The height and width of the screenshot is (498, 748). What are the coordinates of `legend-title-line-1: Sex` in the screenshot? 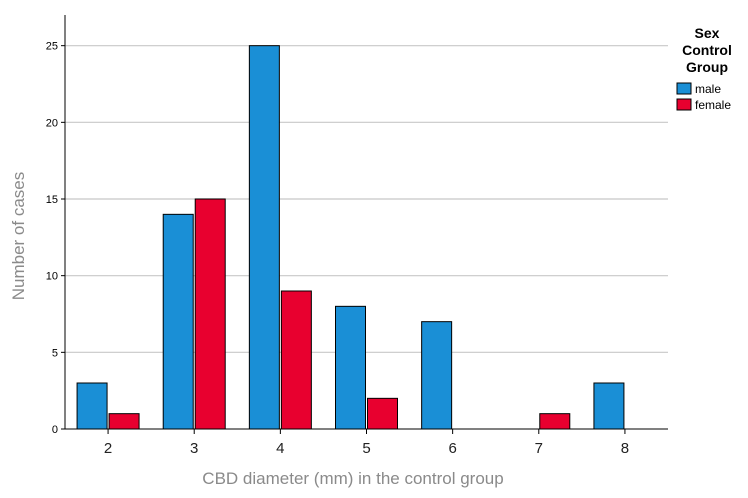 It's located at (707, 33).